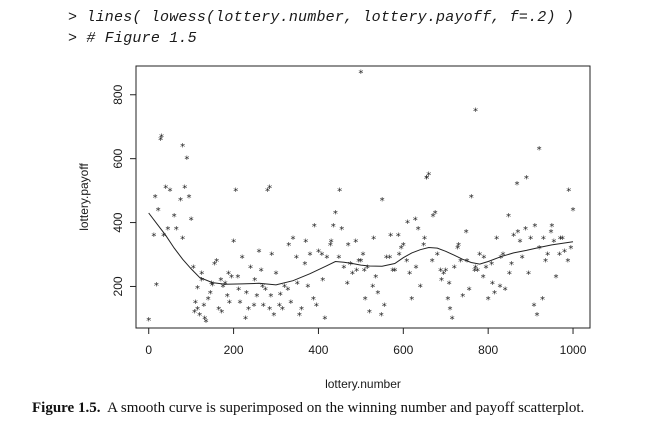  I want to click on x-tick-label: 400, so click(318, 350).